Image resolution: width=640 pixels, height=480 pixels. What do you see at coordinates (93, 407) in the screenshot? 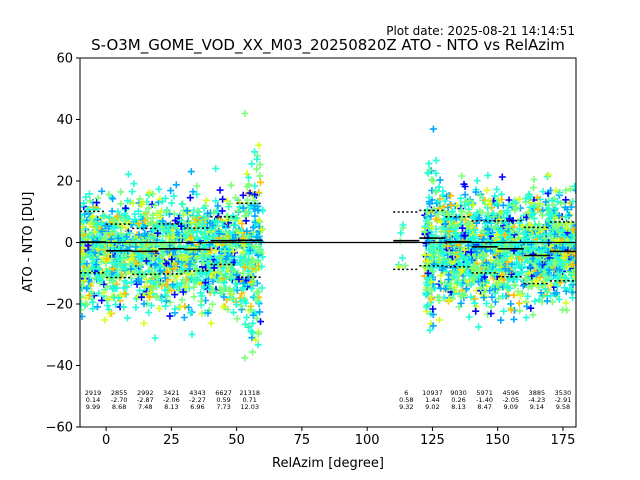
I see `bin-sd-label: 9.99` at bounding box center [93, 407].